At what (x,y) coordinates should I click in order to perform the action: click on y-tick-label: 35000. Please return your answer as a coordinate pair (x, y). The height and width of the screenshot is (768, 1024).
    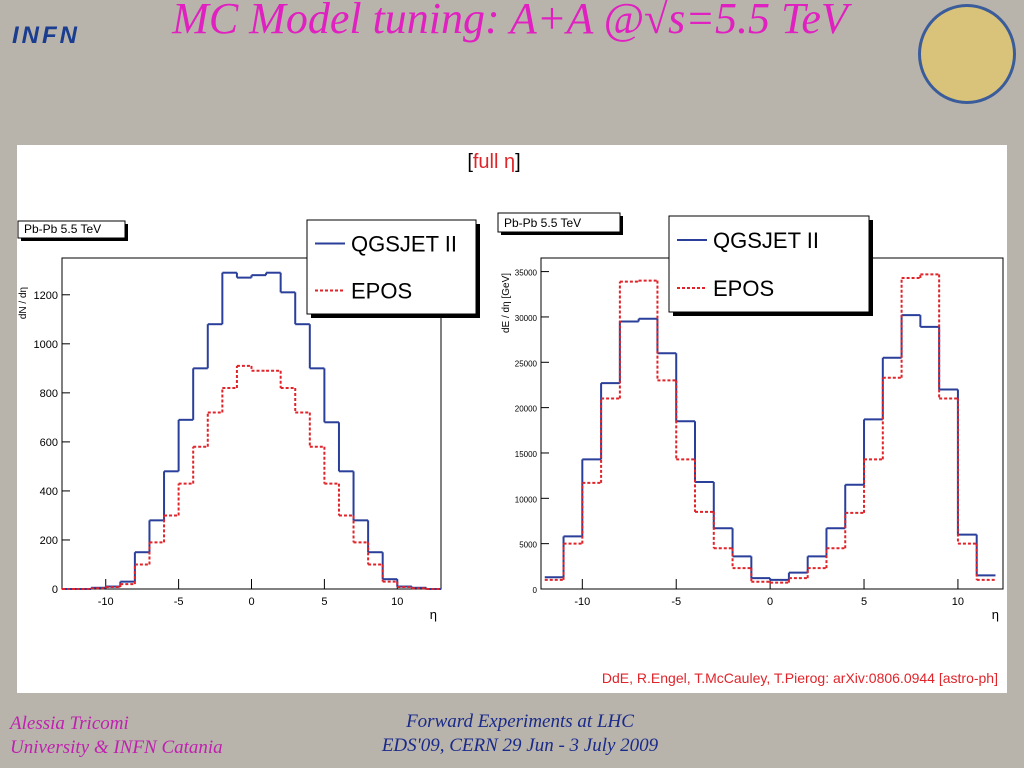
    Looking at the image, I should click on (526, 273).